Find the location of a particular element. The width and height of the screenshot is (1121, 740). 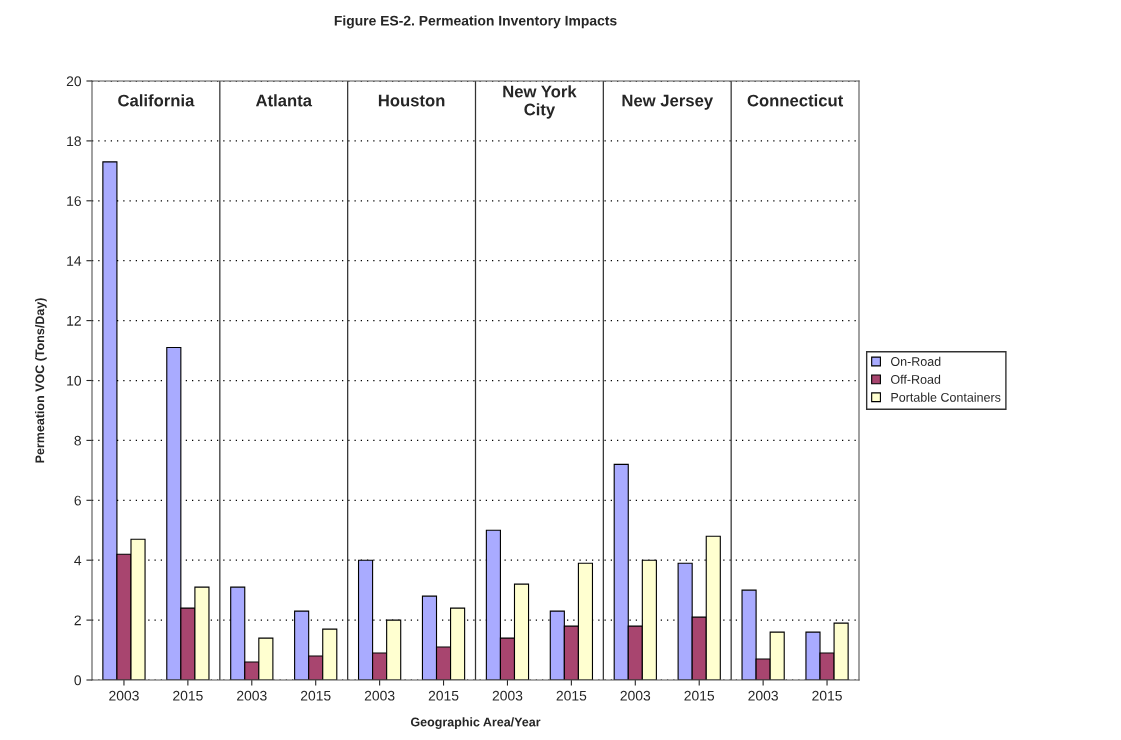

chart-title: Figure ES-2. Permeation Inventory Impacts is located at coordinates (475, 22).